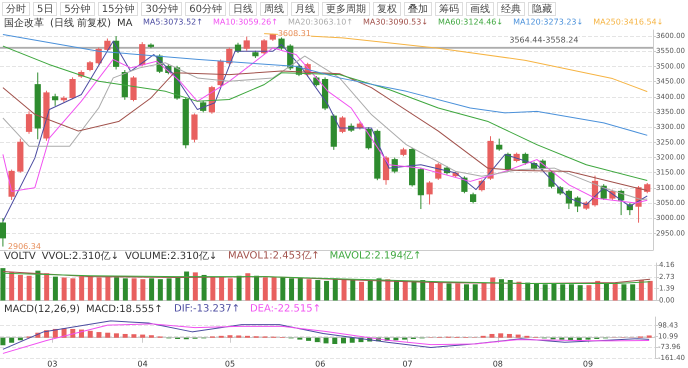 This screenshot has height=368, width=688. Describe the element at coordinates (242, 9) in the screenshot. I see `text: 日线` at that location.